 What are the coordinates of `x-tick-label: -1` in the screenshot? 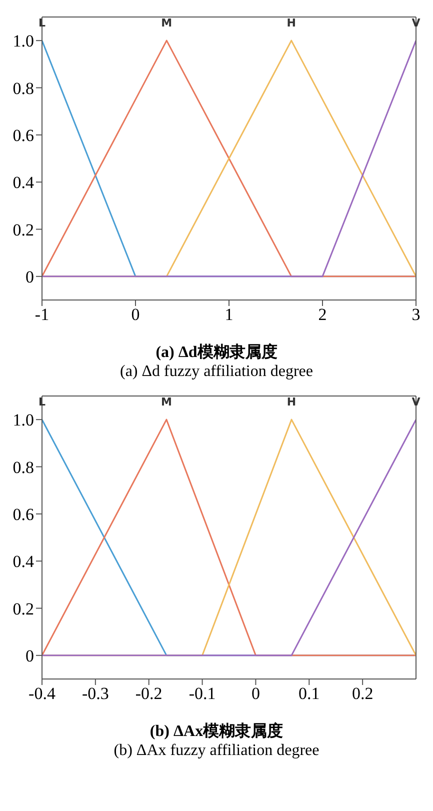 It's located at (42, 314).